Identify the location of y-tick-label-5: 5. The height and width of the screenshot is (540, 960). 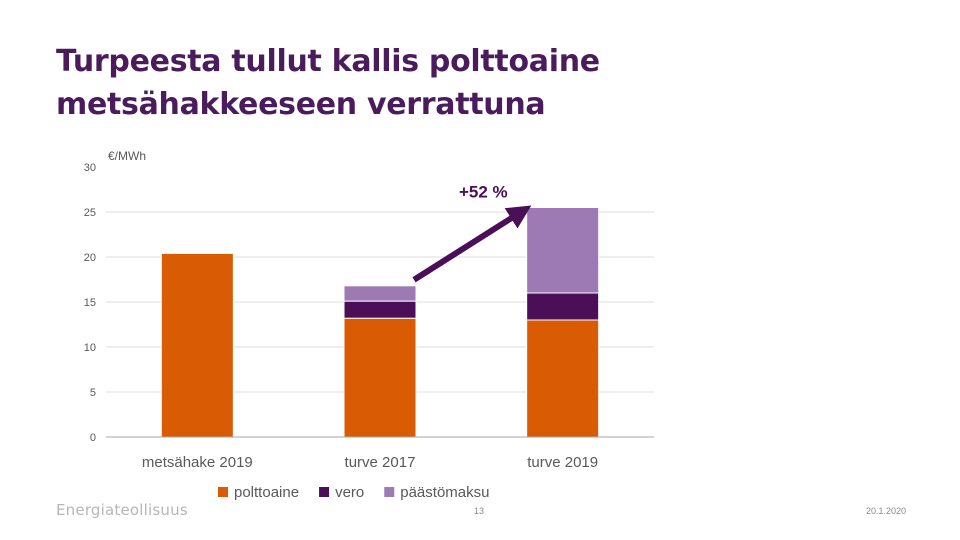
(93, 393).